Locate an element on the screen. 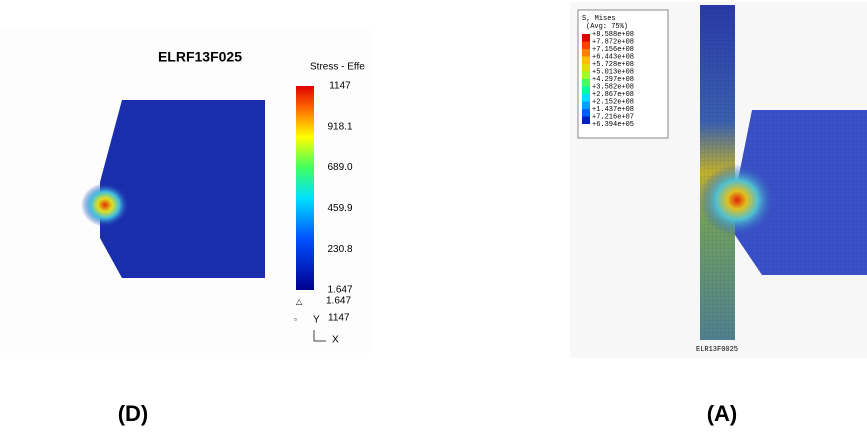  axis-x-label: X is located at coordinates (335, 340).